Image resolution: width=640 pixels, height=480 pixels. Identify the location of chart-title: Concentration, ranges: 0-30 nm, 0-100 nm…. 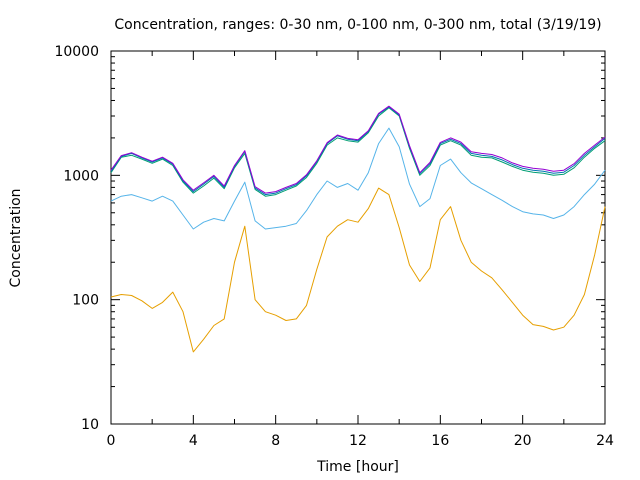
(357, 25).